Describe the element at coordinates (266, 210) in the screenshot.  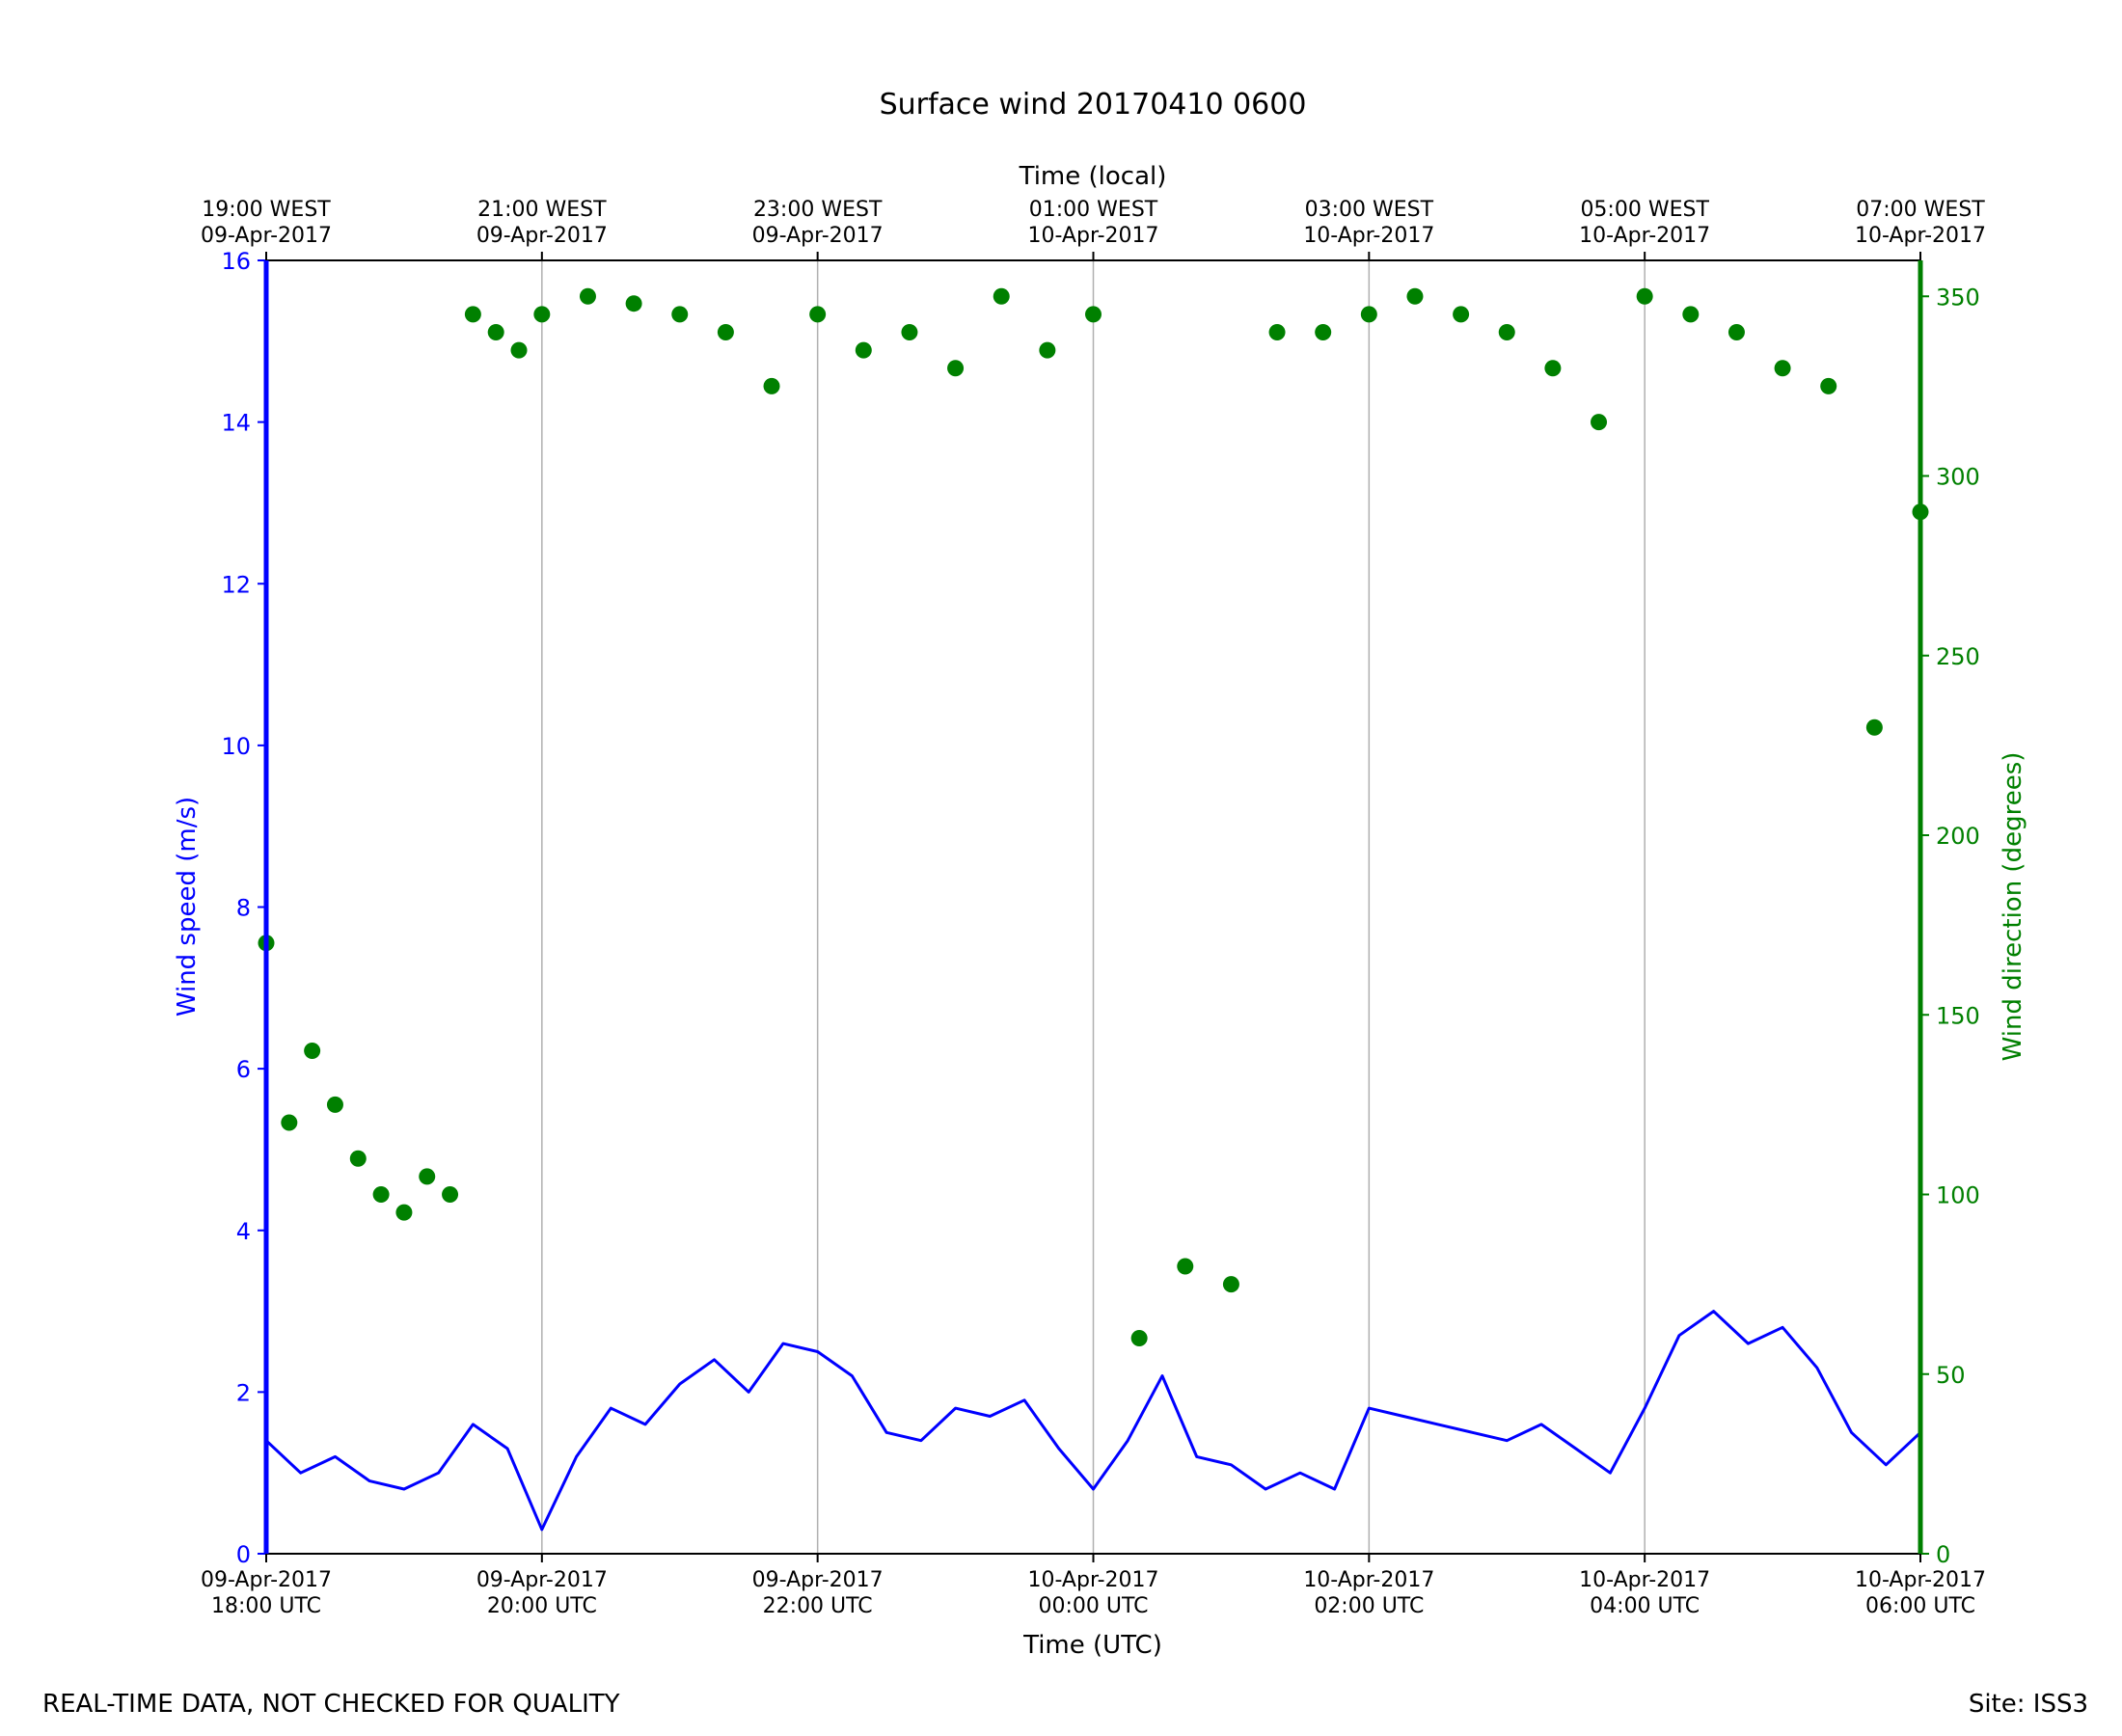
I see `top-tick-label: 19:00 WEST` at that location.